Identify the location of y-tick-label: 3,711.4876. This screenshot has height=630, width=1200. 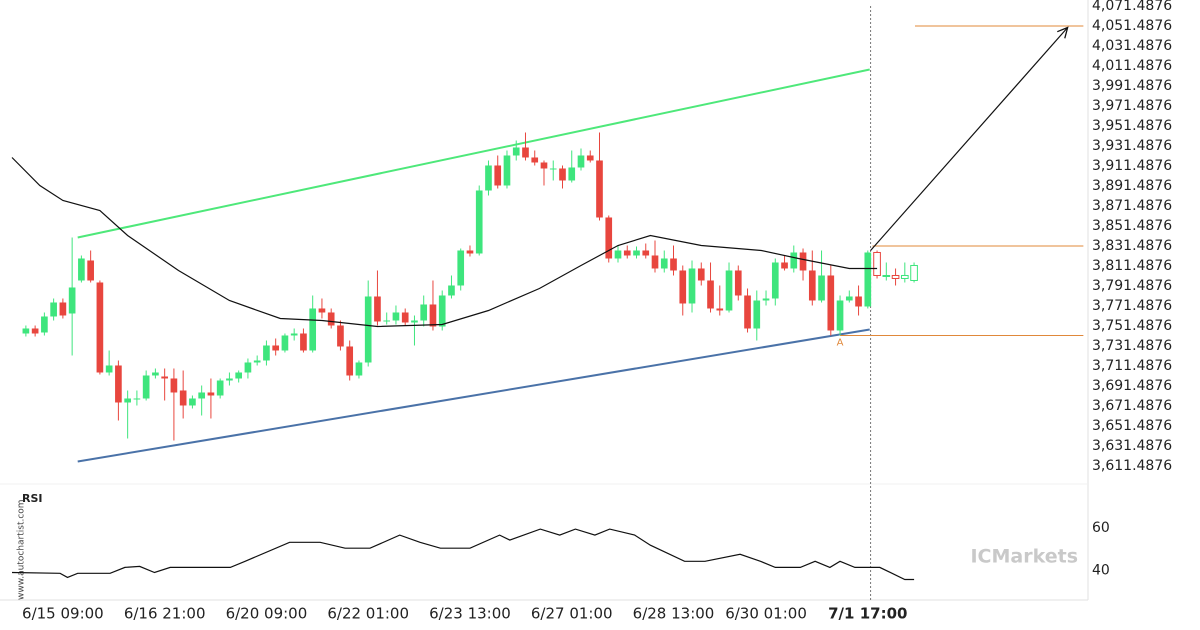
(1132, 366).